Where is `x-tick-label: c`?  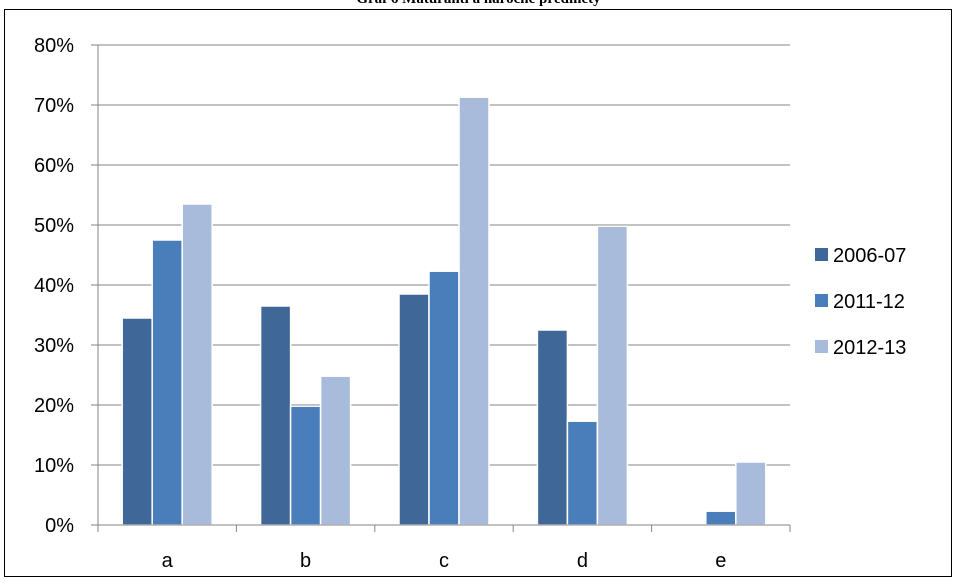 x-tick-label: c is located at coordinates (444, 561).